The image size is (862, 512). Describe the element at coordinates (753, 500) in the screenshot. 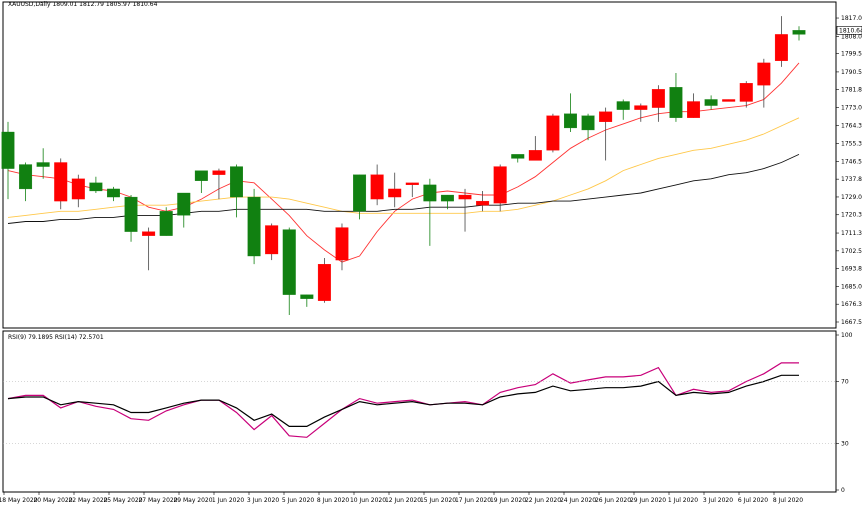

I see `time-tick-label: 6 Jul 2020` at that location.